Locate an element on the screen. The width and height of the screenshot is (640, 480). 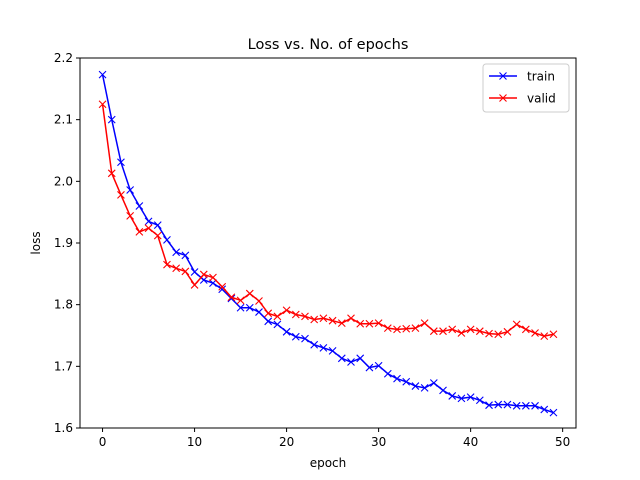
x-tick-label: 20 is located at coordinates (286, 442).